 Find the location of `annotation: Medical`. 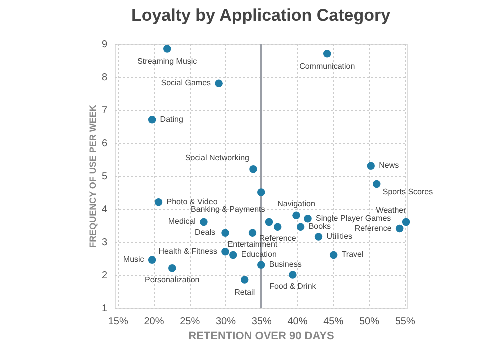

annotation: Medical is located at coordinates (182, 221).